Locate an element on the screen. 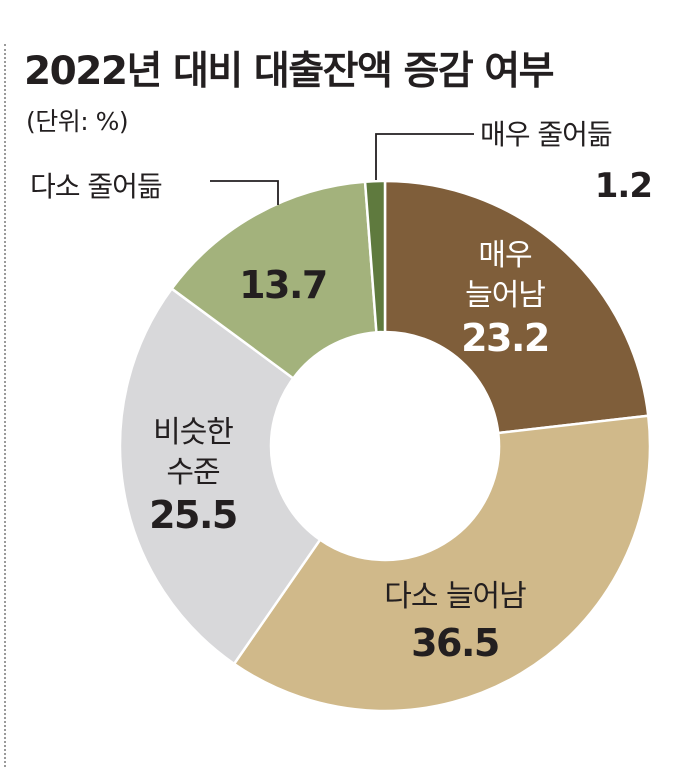  slice-value-매우-늘어남: 23.2 is located at coordinates (505, 338).